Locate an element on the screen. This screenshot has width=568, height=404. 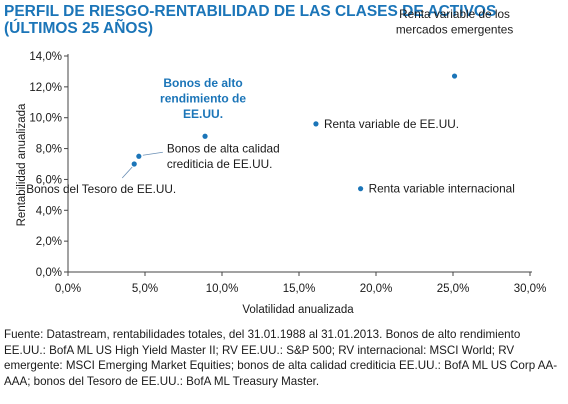
x-tick-label: 25,0% is located at coordinates (453, 289).